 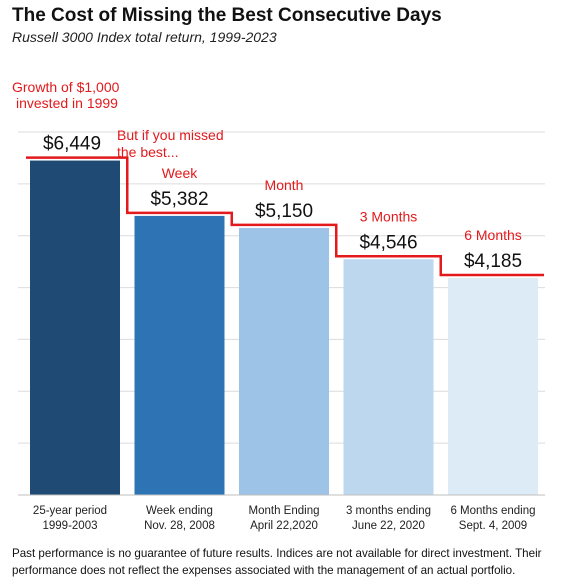 What do you see at coordinates (67, 103) in the screenshot?
I see `growth-annotation: invested in 1999` at bounding box center [67, 103].